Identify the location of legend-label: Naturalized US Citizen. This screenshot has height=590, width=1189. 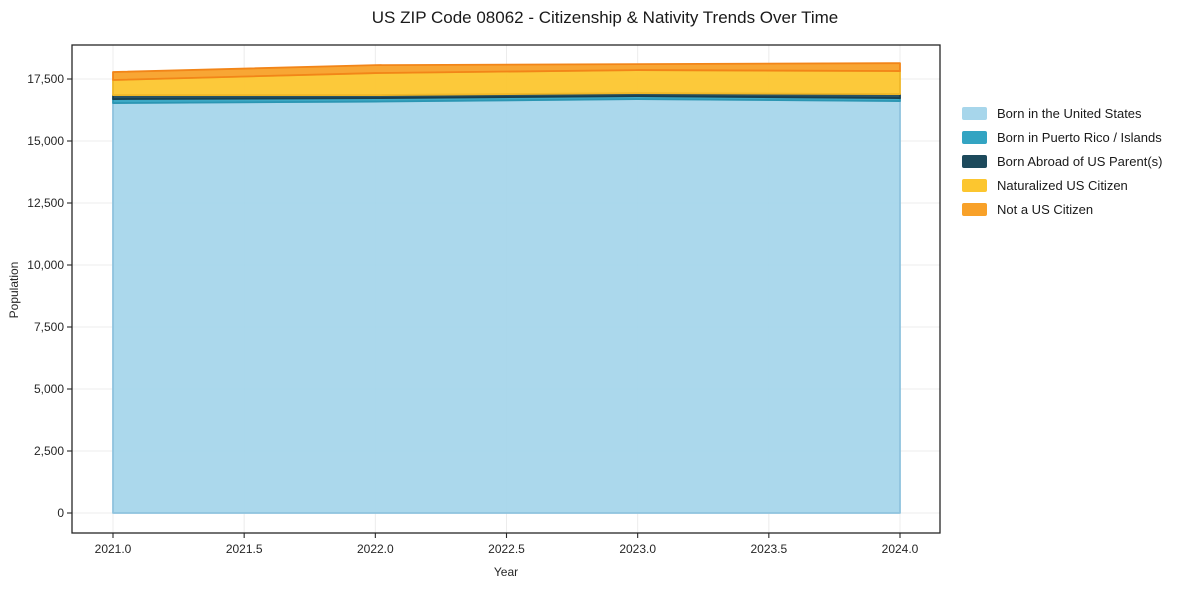
(1062, 185).